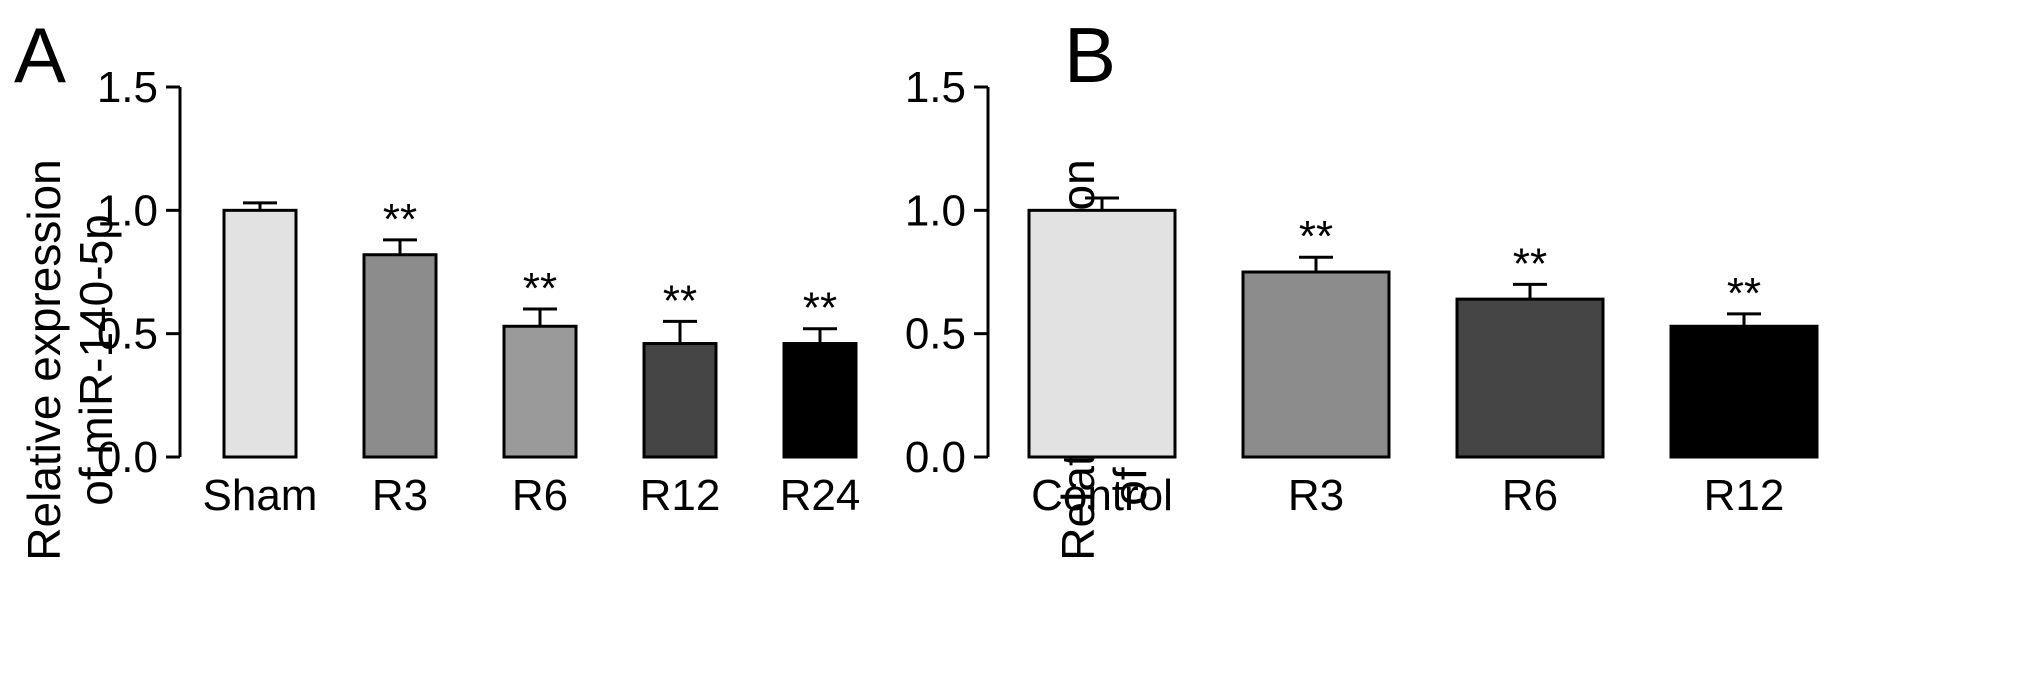 This screenshot has height=673, width=2031. Describe the element at coordinates (40, 55) in the screenshot. I see `panel-label: A` at that location.